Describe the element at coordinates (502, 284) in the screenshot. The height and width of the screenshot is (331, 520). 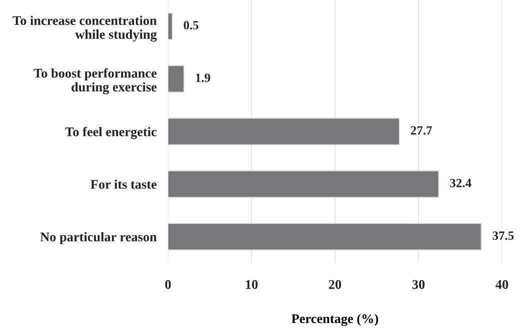
I see `x-tick-label: 40` at that location.